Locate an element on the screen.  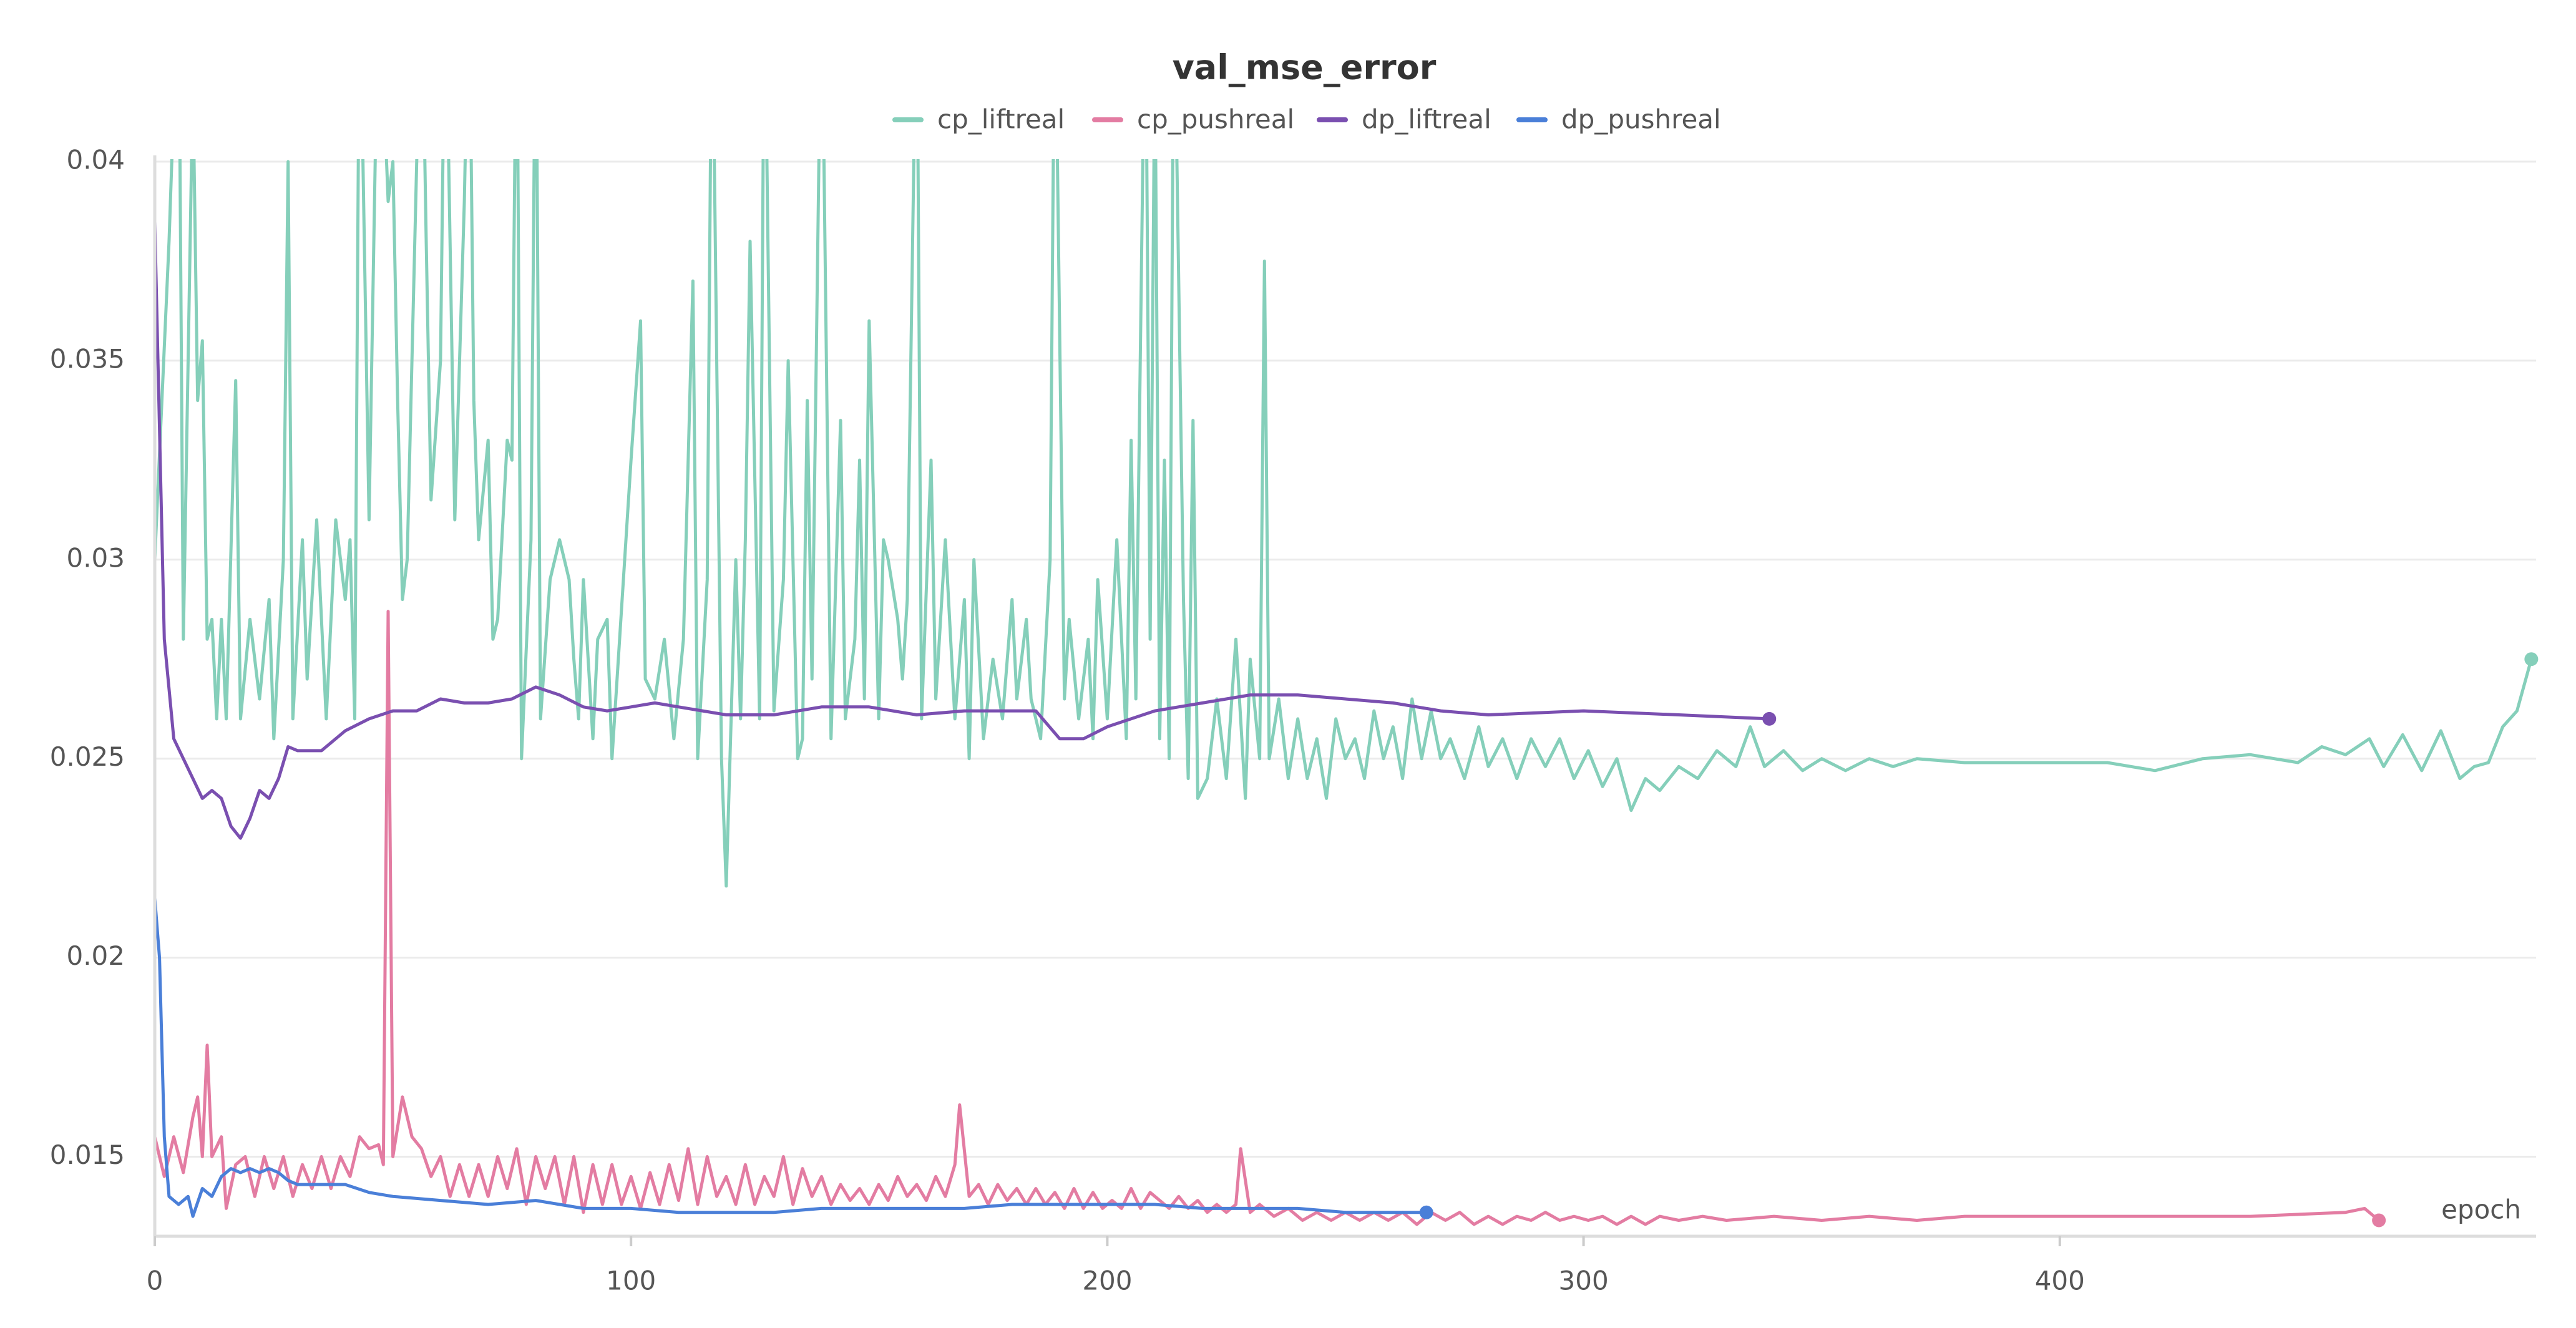
x-tick-label: 300 is located at coordinates (1584, 1281).